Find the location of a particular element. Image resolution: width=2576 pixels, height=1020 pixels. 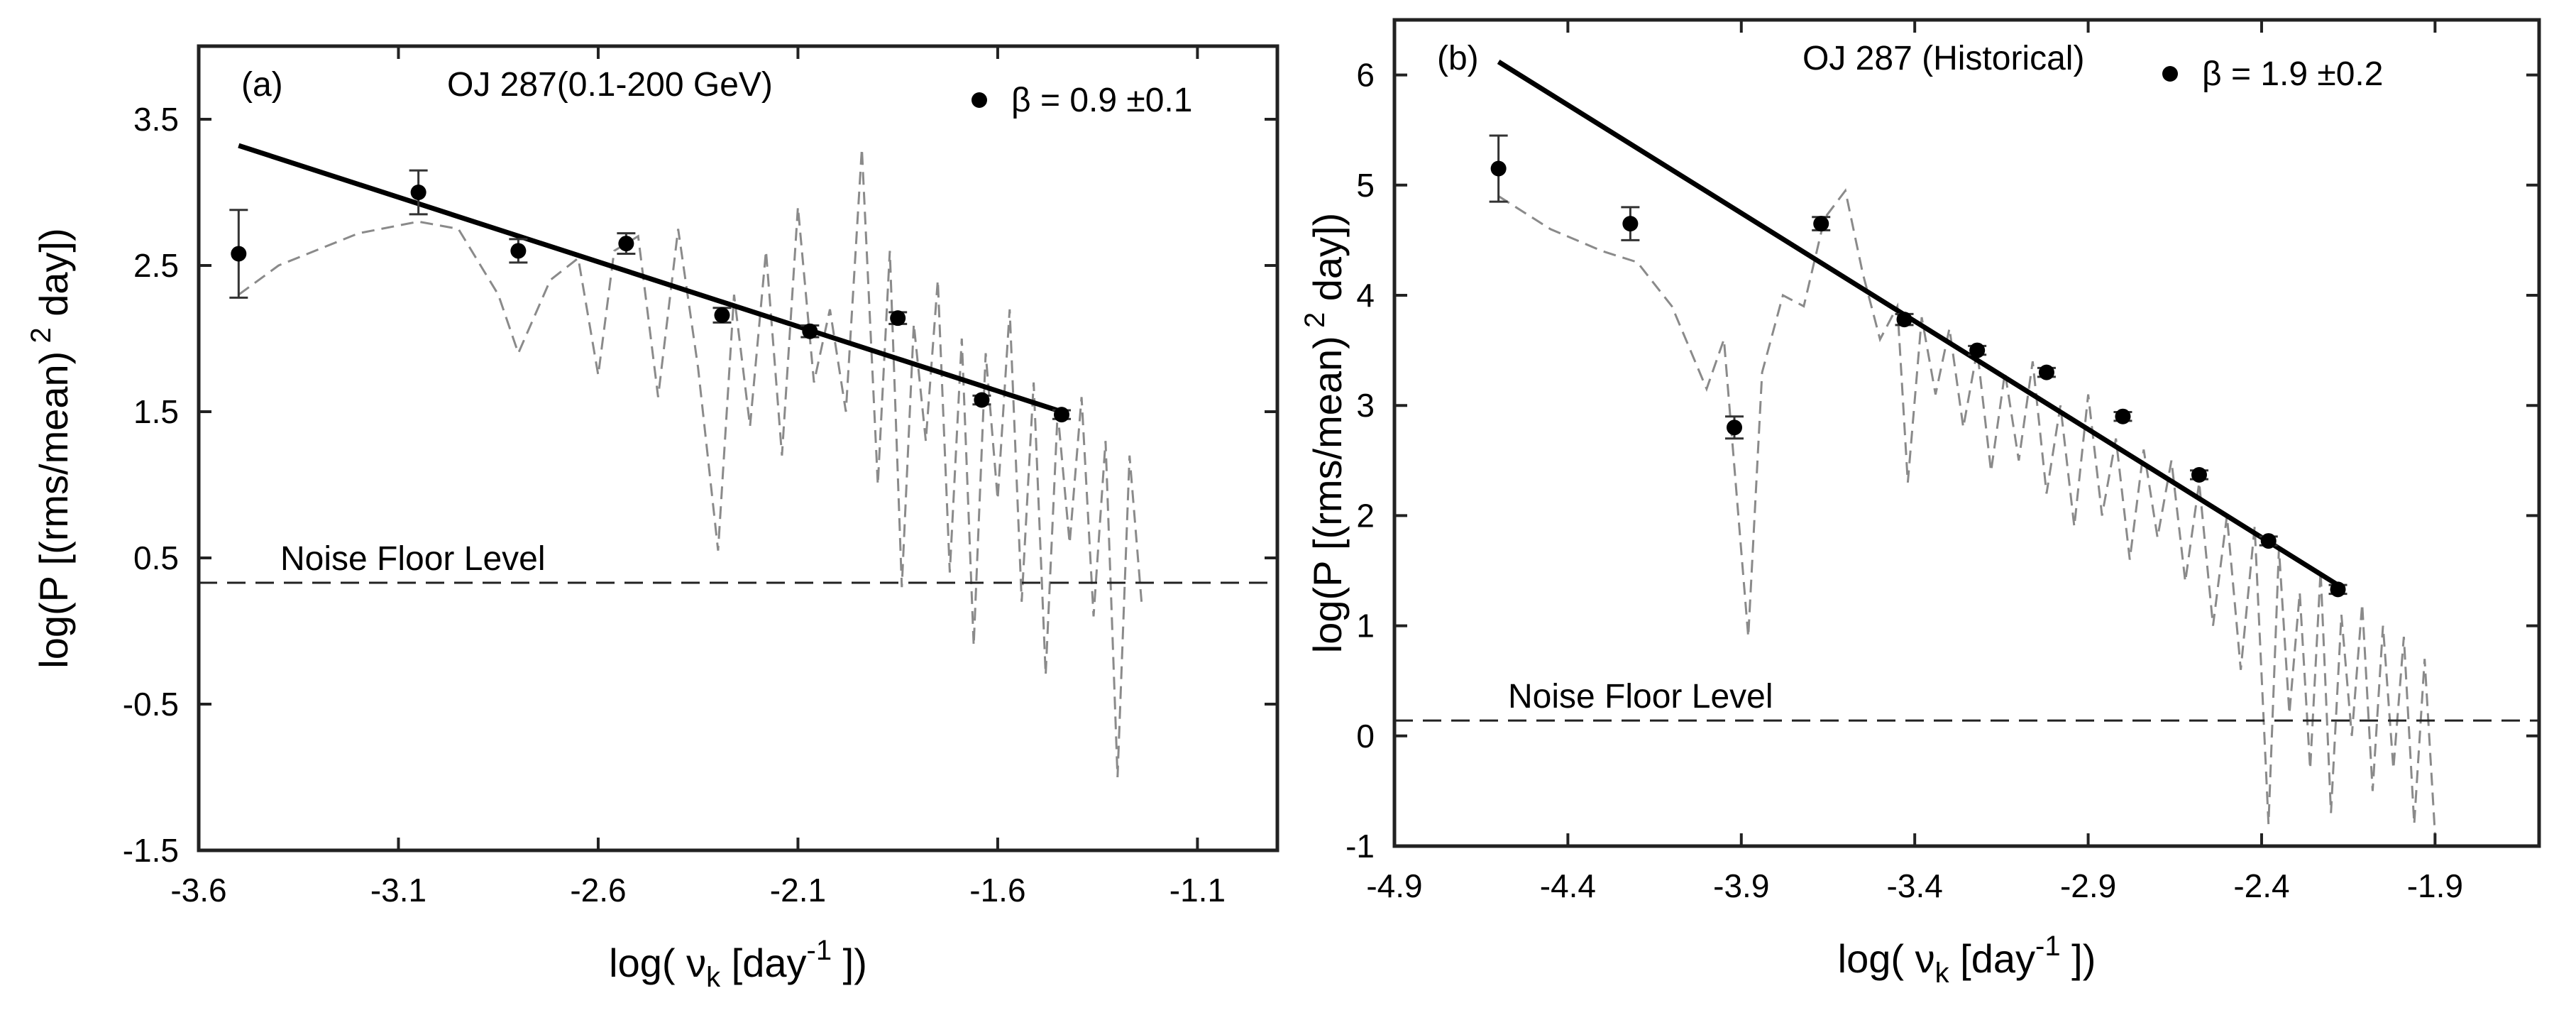

x-tick-label: -4.9 is located at coordinates (1394, 886).